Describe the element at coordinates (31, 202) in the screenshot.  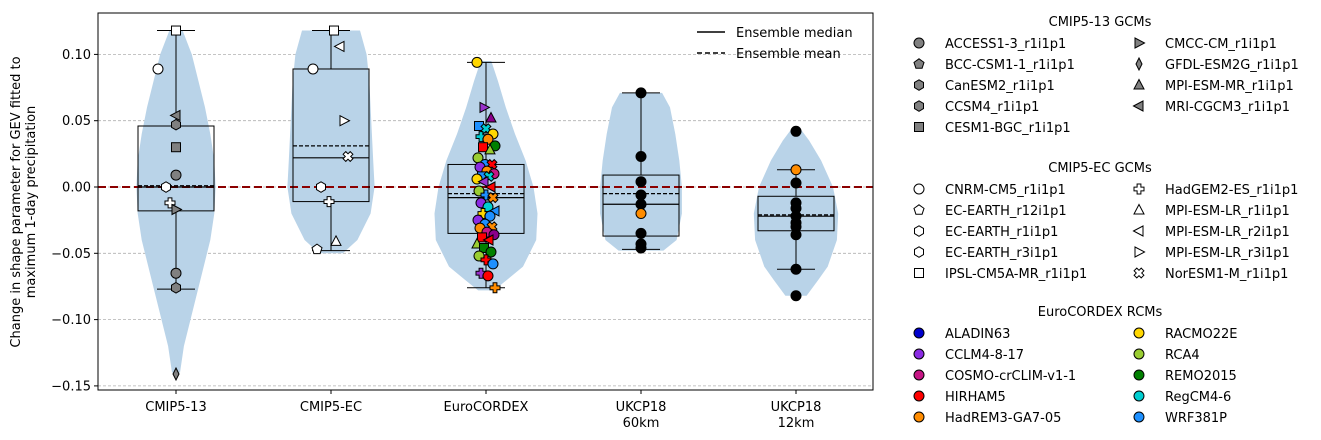
I see `y-axis-label-line-2: maximum 1-day precipitation` at that location.